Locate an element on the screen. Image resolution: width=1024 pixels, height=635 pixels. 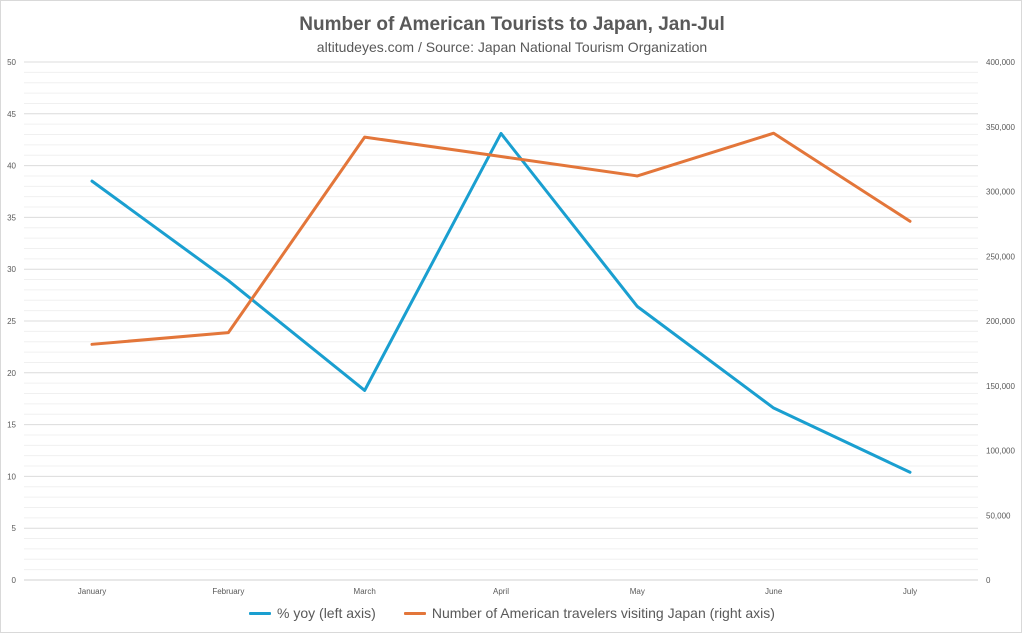
right-axis-tick-label: 50,000 is located at coordinates (998, 515).